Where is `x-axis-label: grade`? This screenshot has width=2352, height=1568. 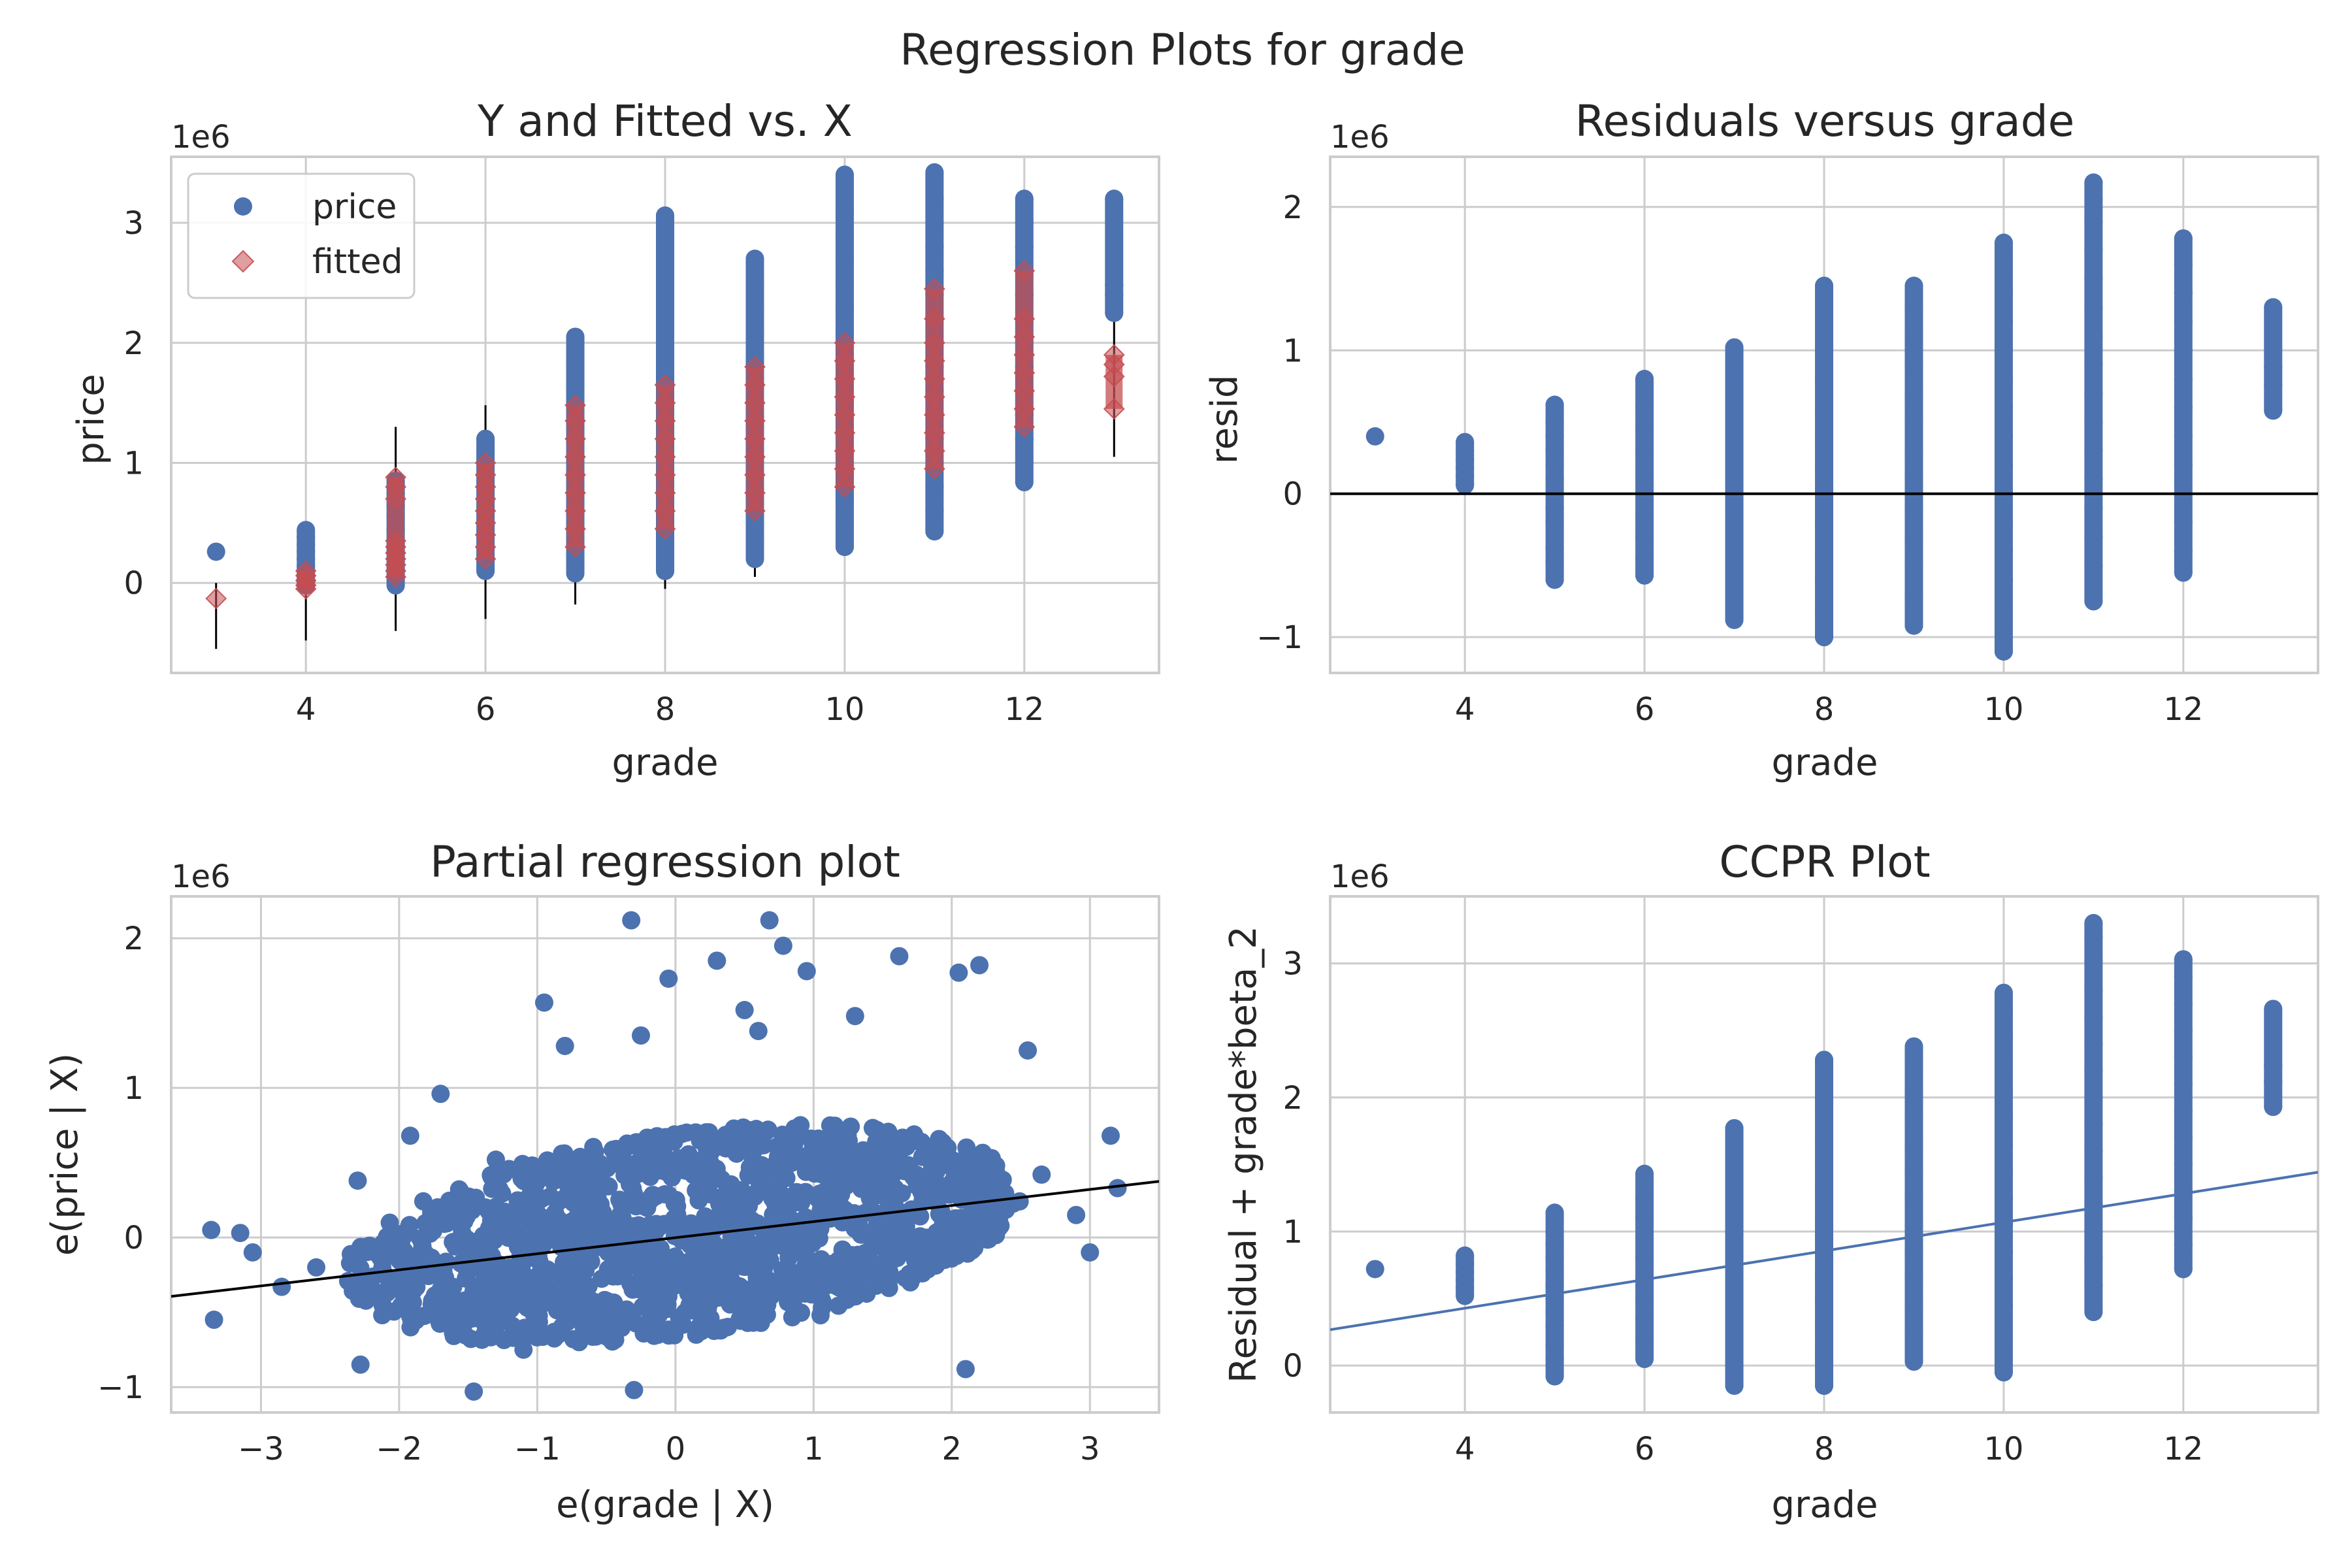 x-axis-label: grade is located at coordinates (1825, 1505).